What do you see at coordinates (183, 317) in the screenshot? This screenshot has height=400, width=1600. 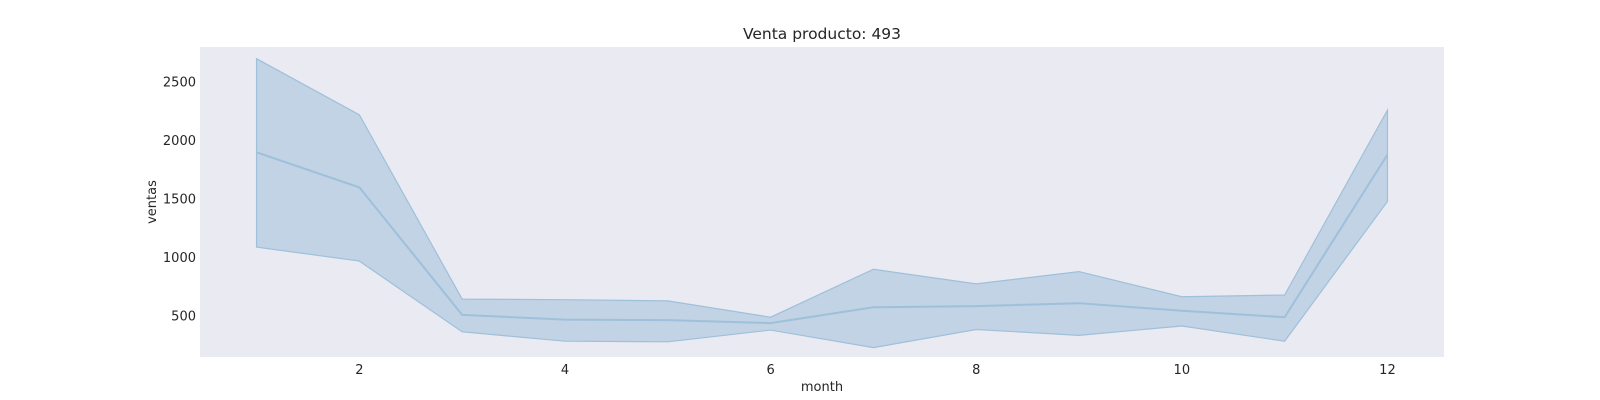 I see `y-tick-label: 500` at bounding box center [183, 317].